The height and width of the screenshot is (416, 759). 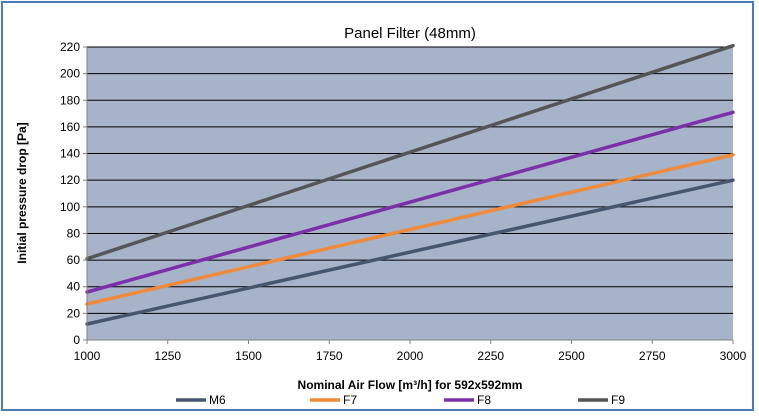 What do you see at coordinates (22, 192) in the screenshot?
I see `y-axis-label: Initial pressure drop [Pa]` at bounding box center [22, 192].